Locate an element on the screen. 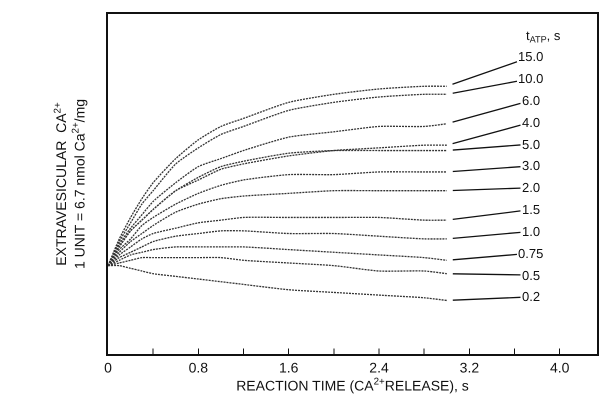 The image size is (601, 412). text: 10.0 is located at coordinates (531, 78).